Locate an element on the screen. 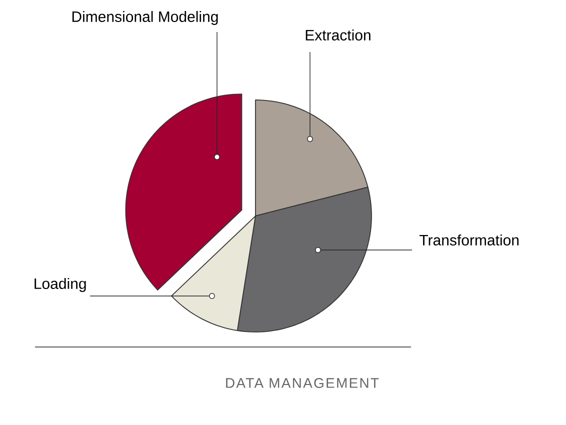 Image resolution: width=566 pixels, height=425 pixels. text: DATA MANAGEMENT is located at coordinates (302, 383).